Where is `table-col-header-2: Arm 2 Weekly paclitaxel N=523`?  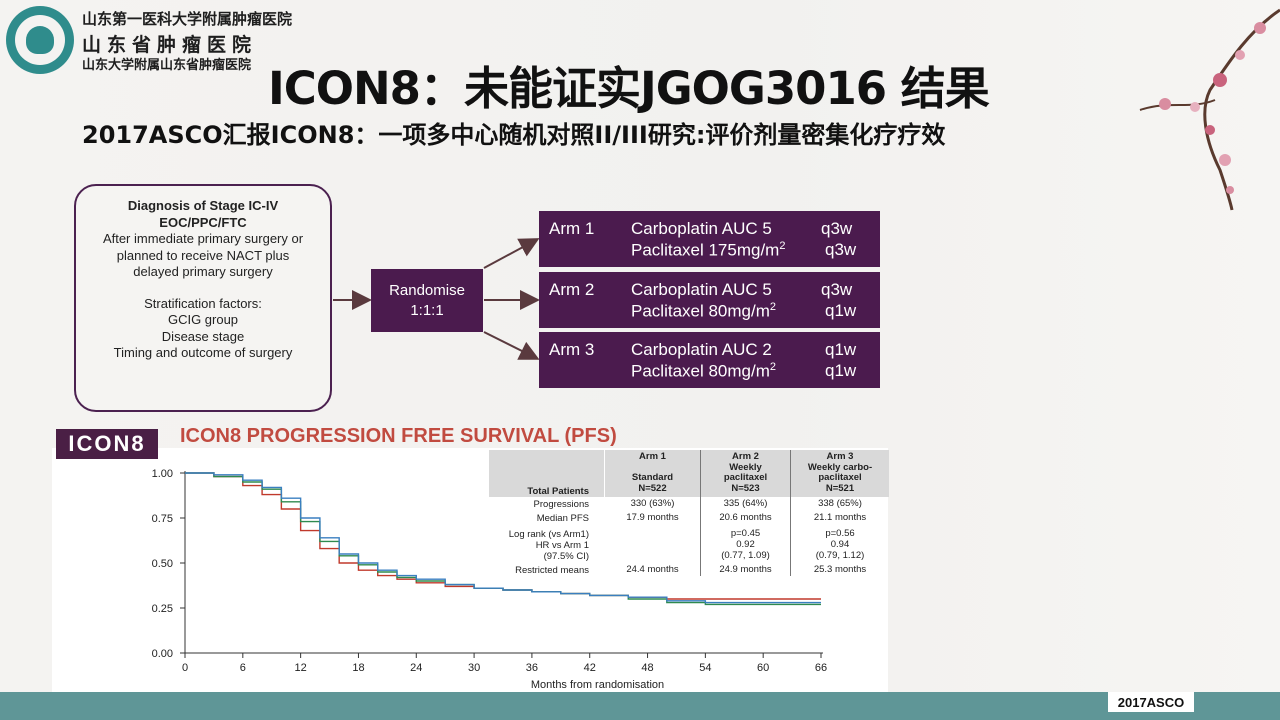
table-col-header-2: Arm 2 Weekly paclitaxel N=523 is located at coordinates (745, 472).